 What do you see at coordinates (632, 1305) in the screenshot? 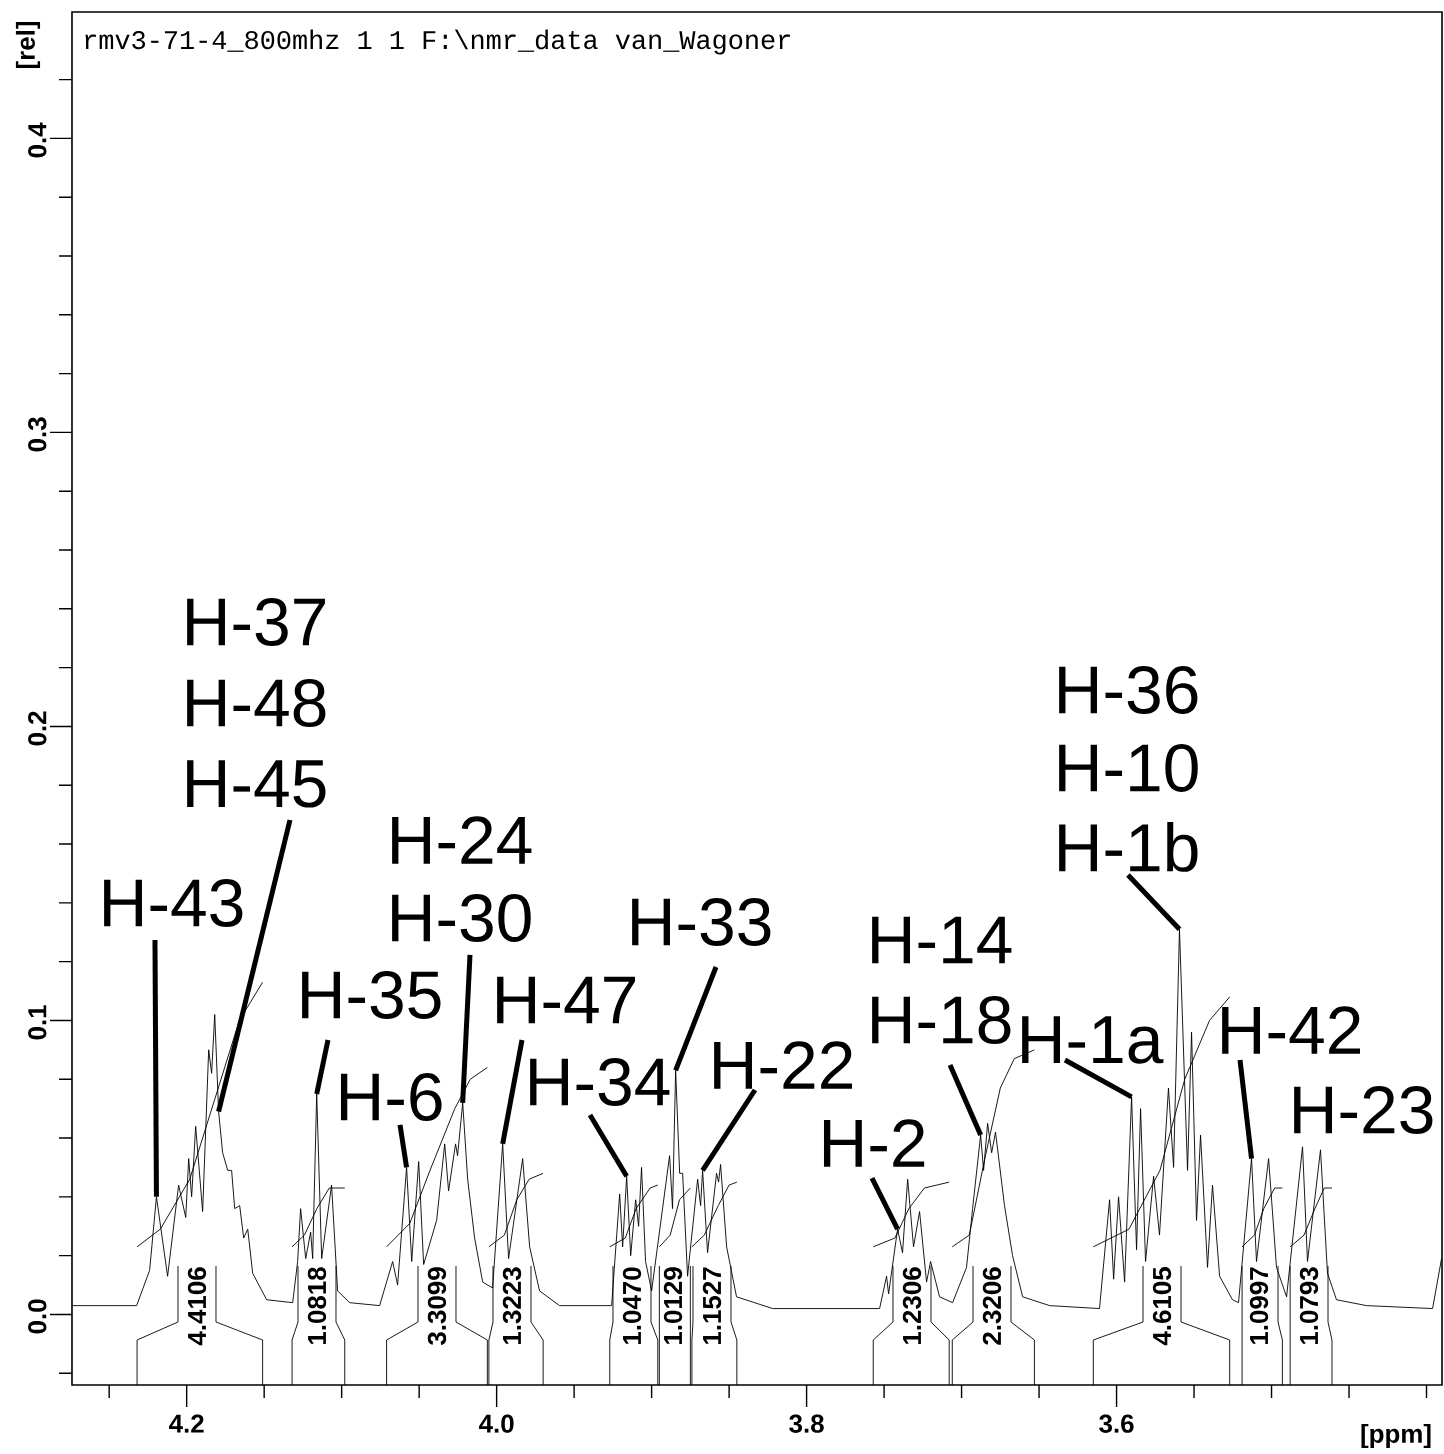
I see `annotation: 1.0470` at bounding box center [632, 1305].